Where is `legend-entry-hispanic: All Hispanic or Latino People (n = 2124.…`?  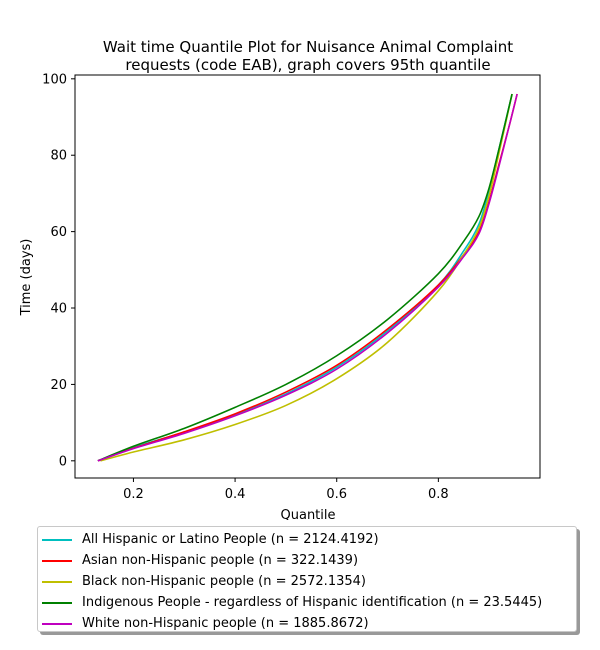
legend-entry-hispanic: All Hispanic or Latino People (n = 2124.… is located at coordinates (309, 539).